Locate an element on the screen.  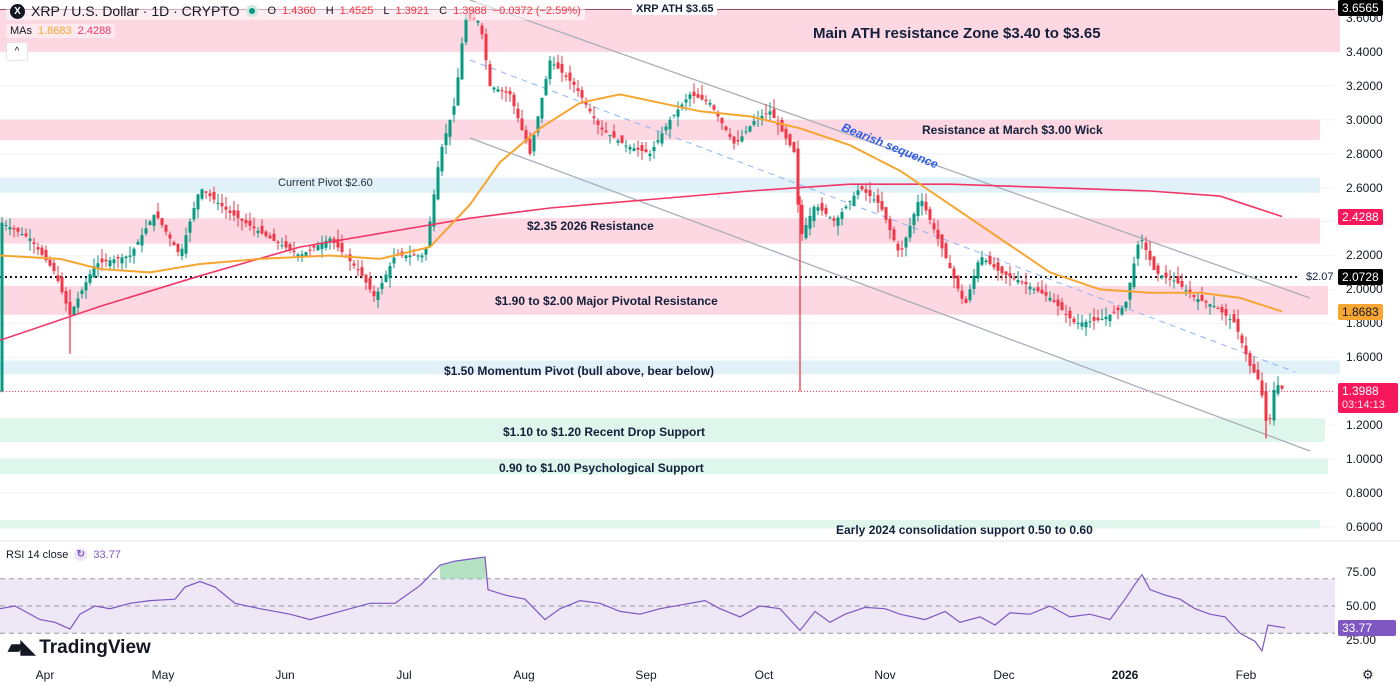
price-tick: 2.2000 is located at coordinates (1364, 255).